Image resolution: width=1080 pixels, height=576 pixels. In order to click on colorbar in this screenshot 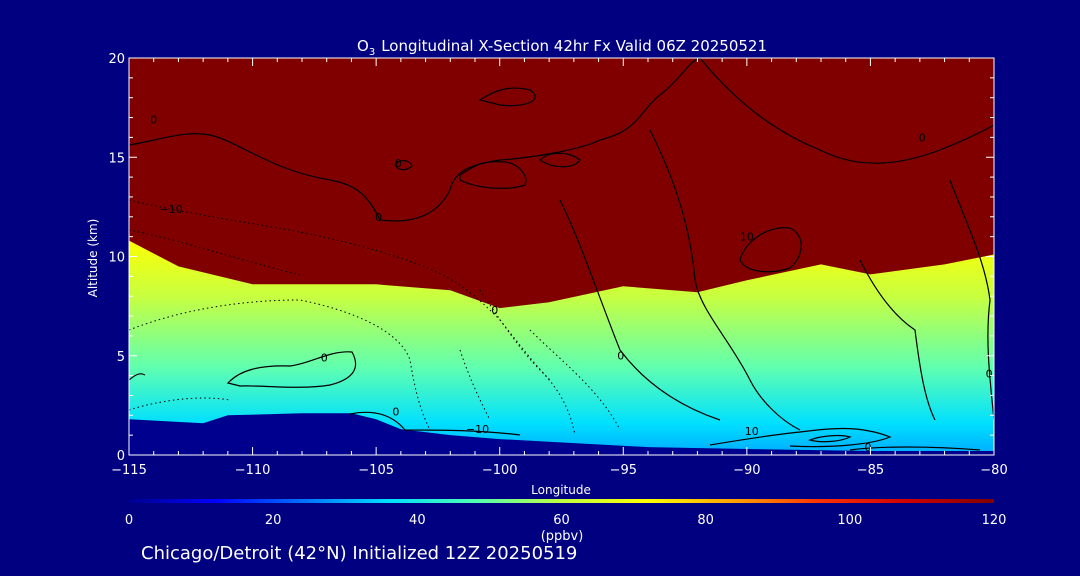, I will do `click(561, 501)`.